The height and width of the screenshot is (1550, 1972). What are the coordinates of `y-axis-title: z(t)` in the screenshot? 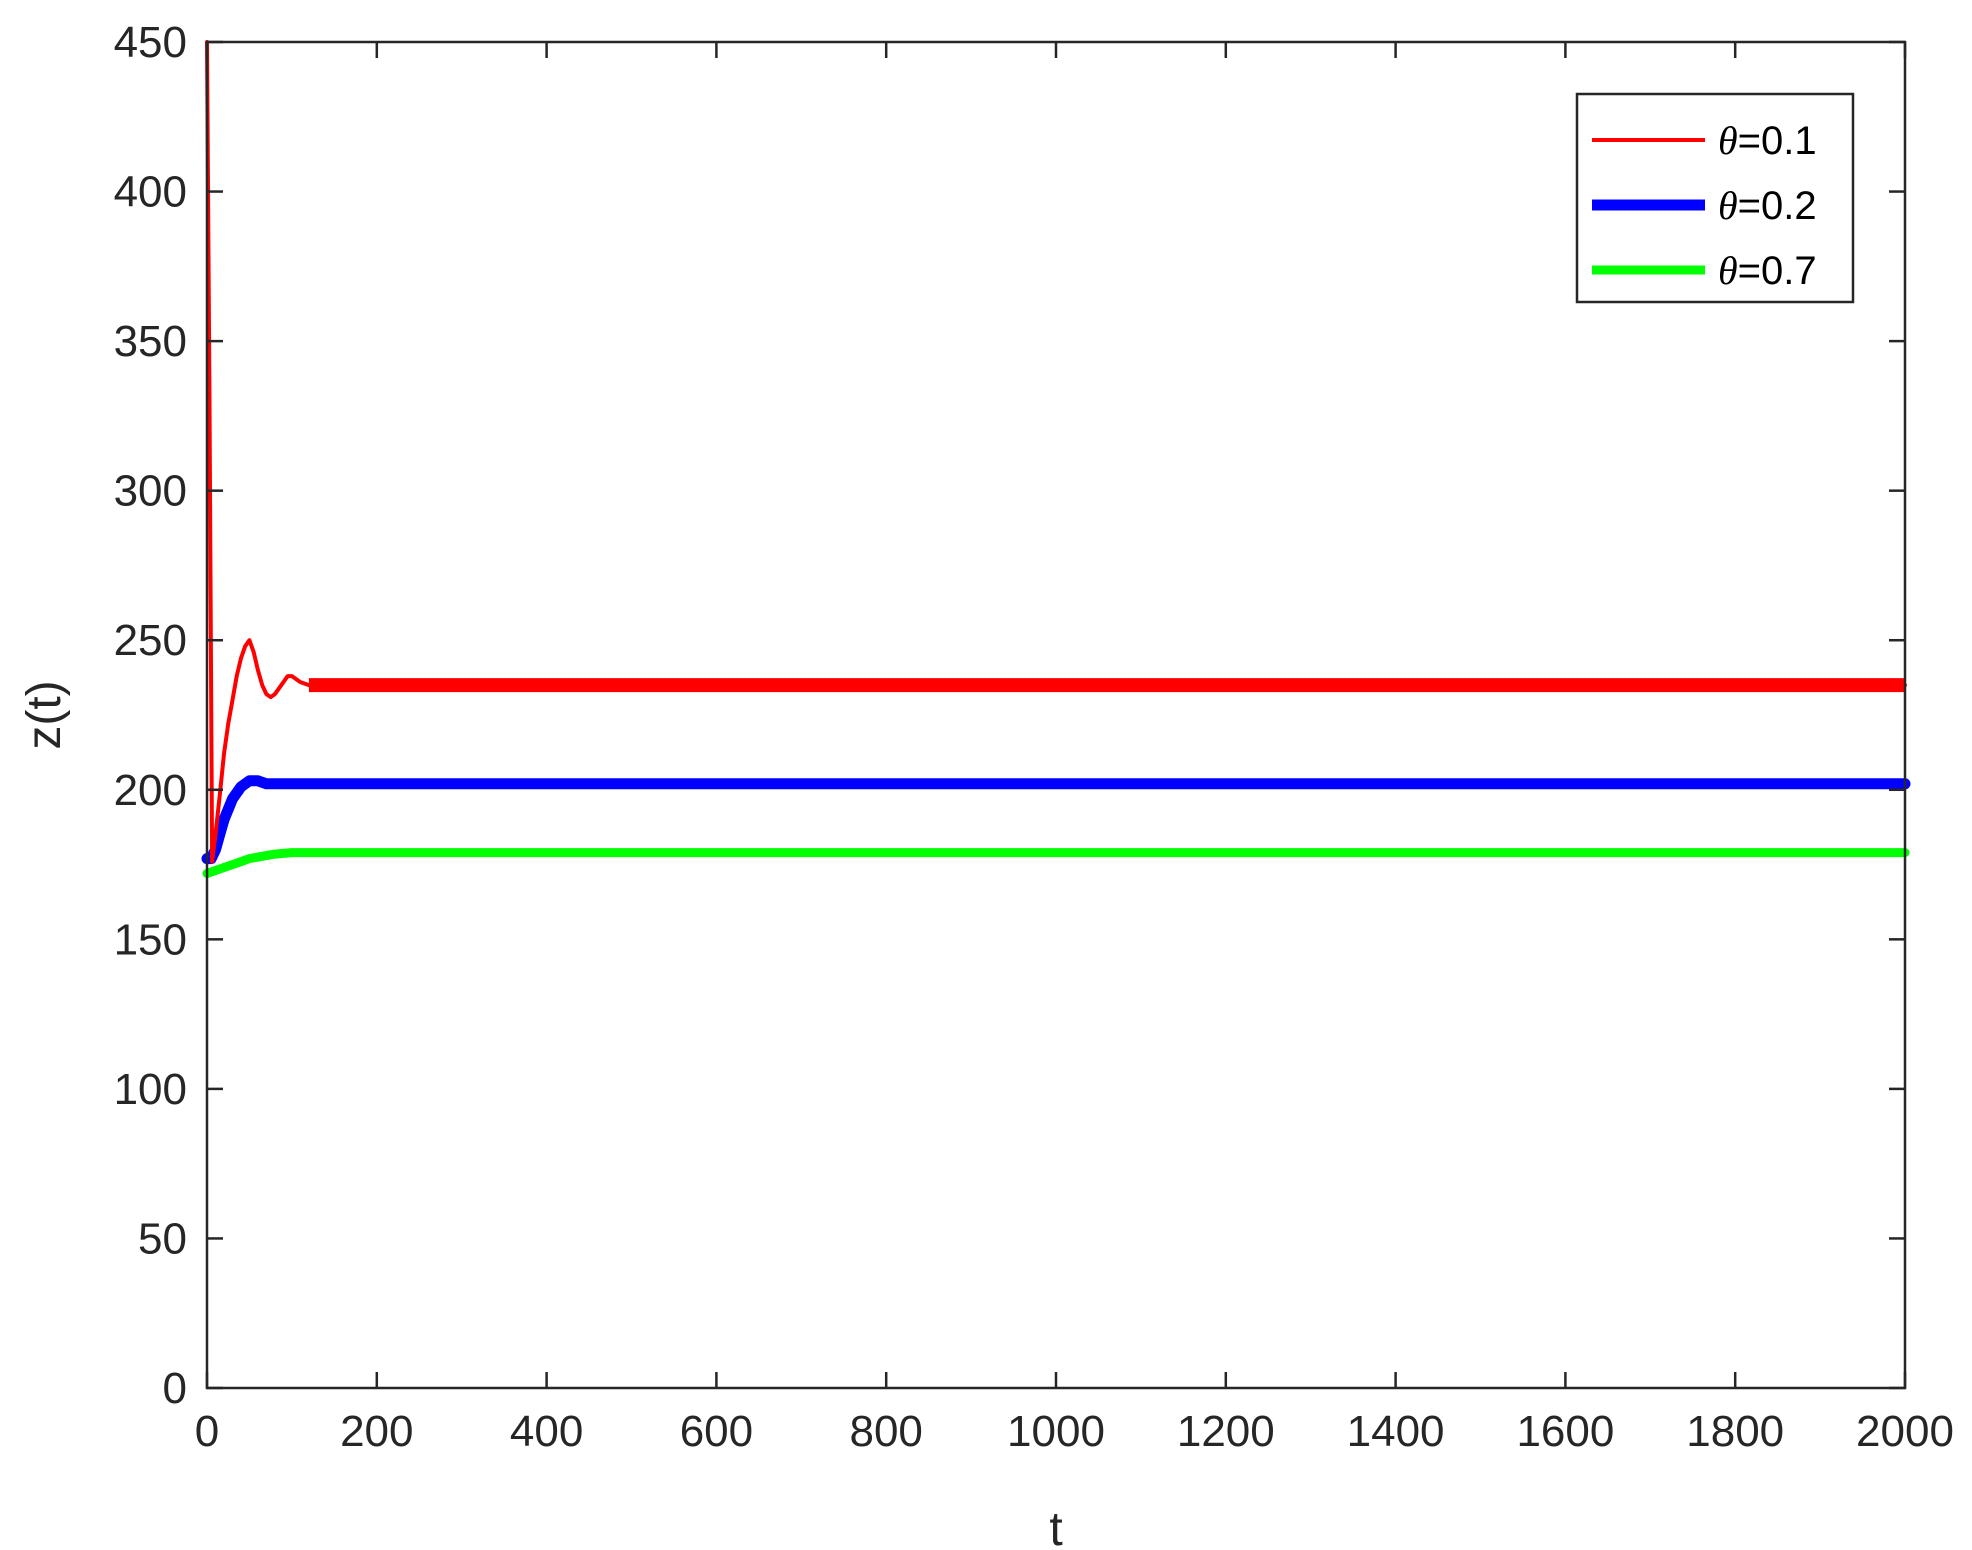 It's located at (44, 714).